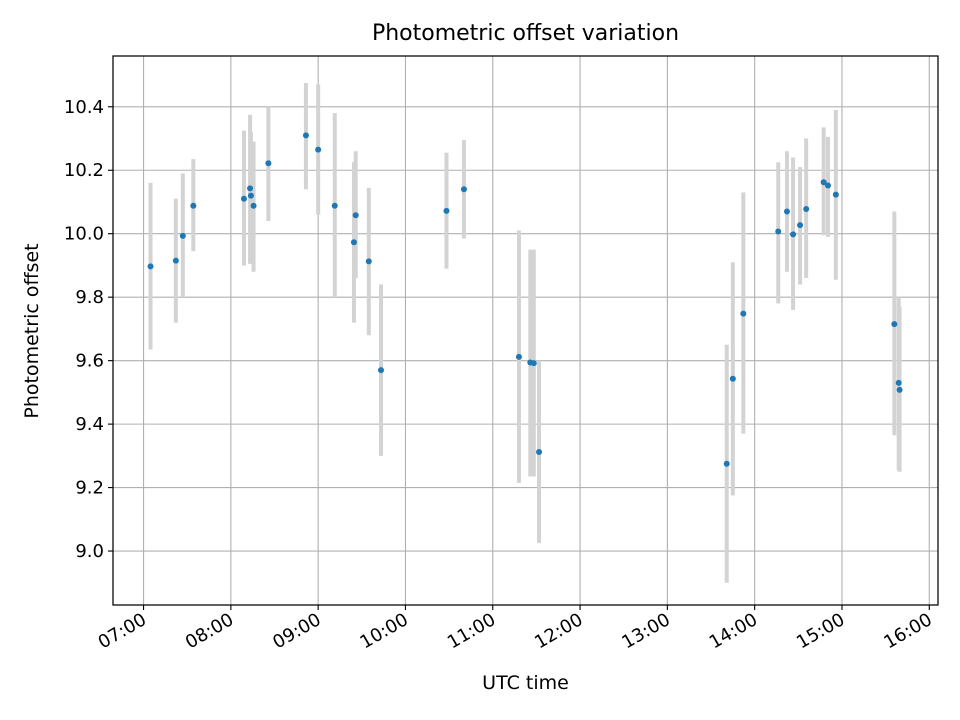  I want to click on y-tick-label: 10.2, so click(84, 170).